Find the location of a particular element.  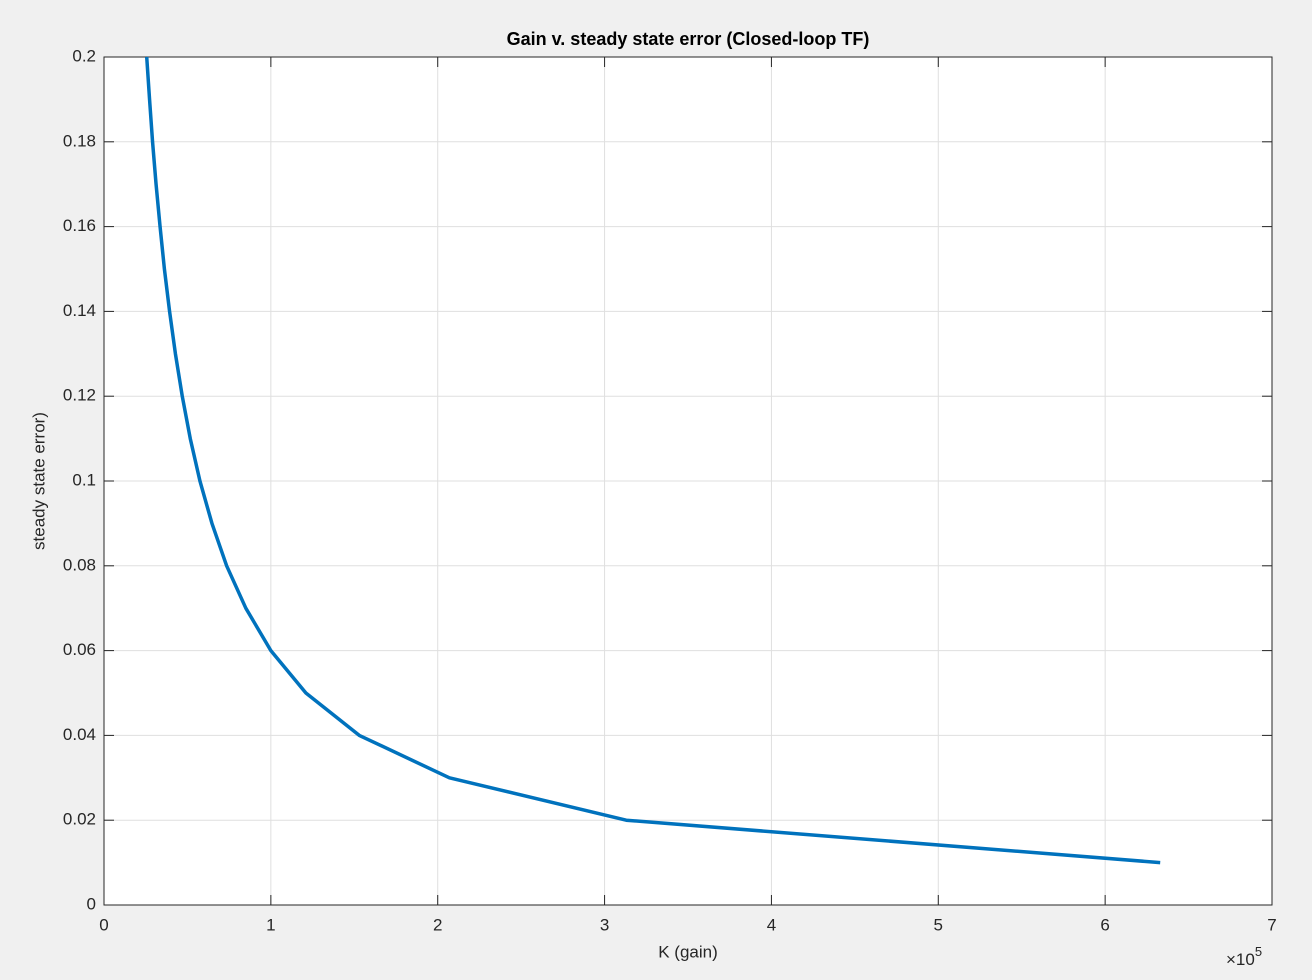

x-tick-label: 4 is located at coordinates (771, 924).